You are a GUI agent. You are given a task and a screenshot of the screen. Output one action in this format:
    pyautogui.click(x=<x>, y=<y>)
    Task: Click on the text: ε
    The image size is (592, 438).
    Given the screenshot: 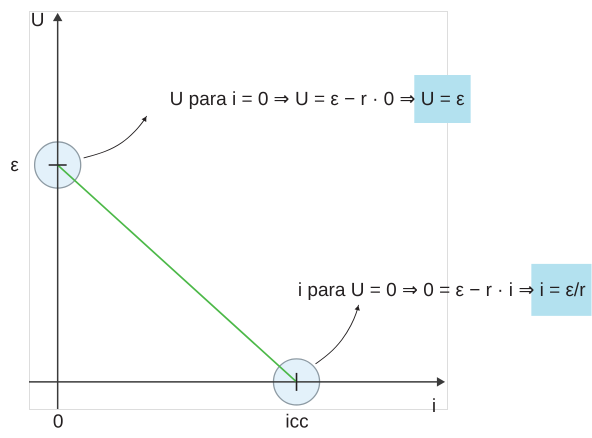 What is the action you would take?
    pyautogui.click(x=15, y=165)
    